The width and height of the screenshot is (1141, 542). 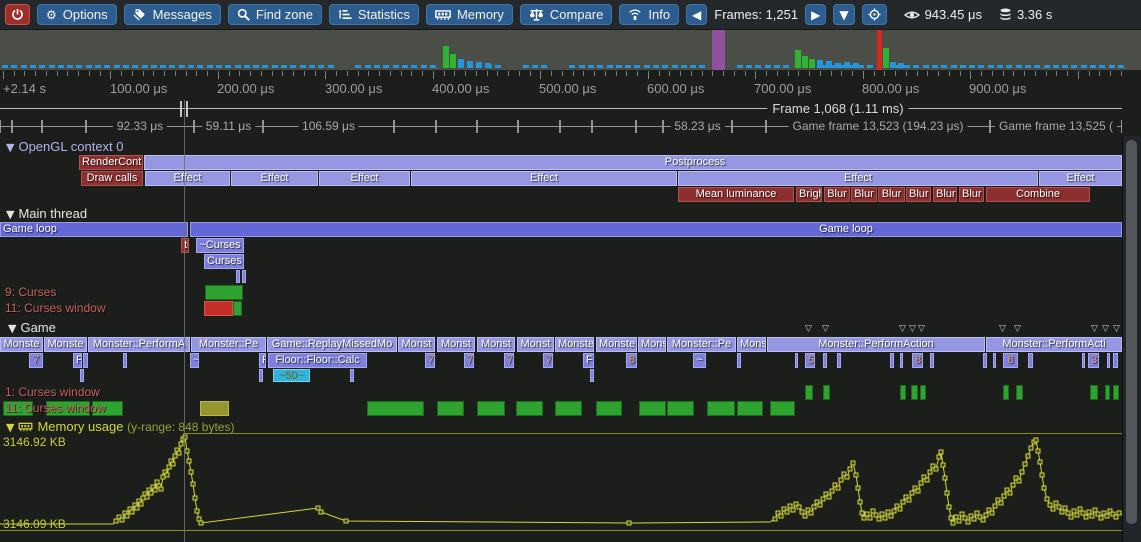 I want to click on current-frame-label: Frame 1,068 (1.11 ms), so click(x=838, y=108).